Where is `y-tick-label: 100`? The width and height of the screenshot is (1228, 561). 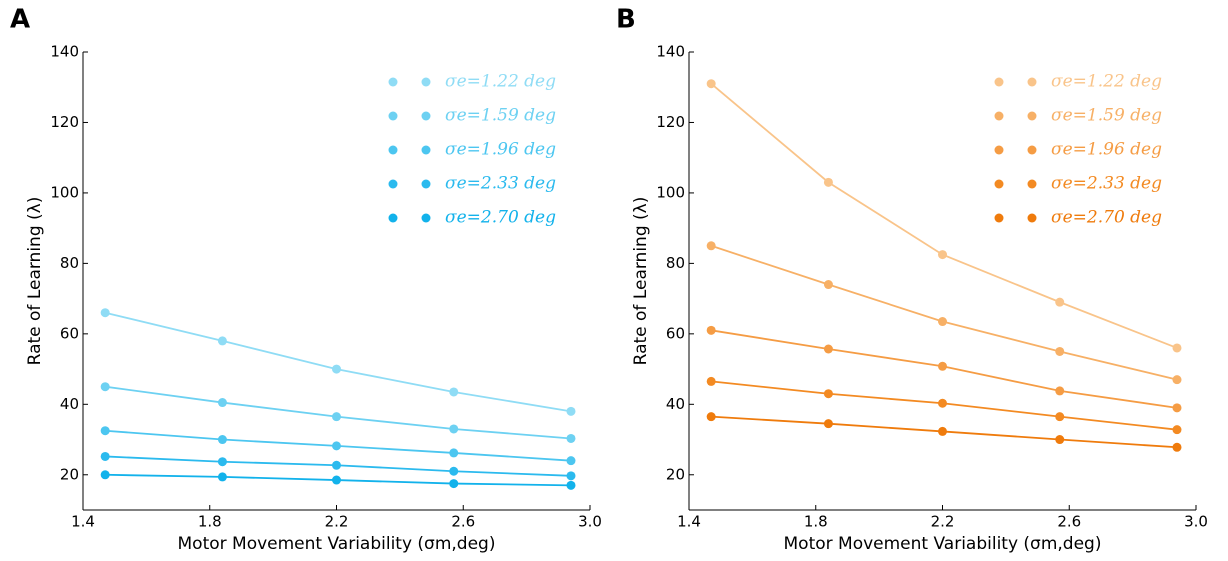 y-tick-label: 100 is located at coordinates (64, 192).